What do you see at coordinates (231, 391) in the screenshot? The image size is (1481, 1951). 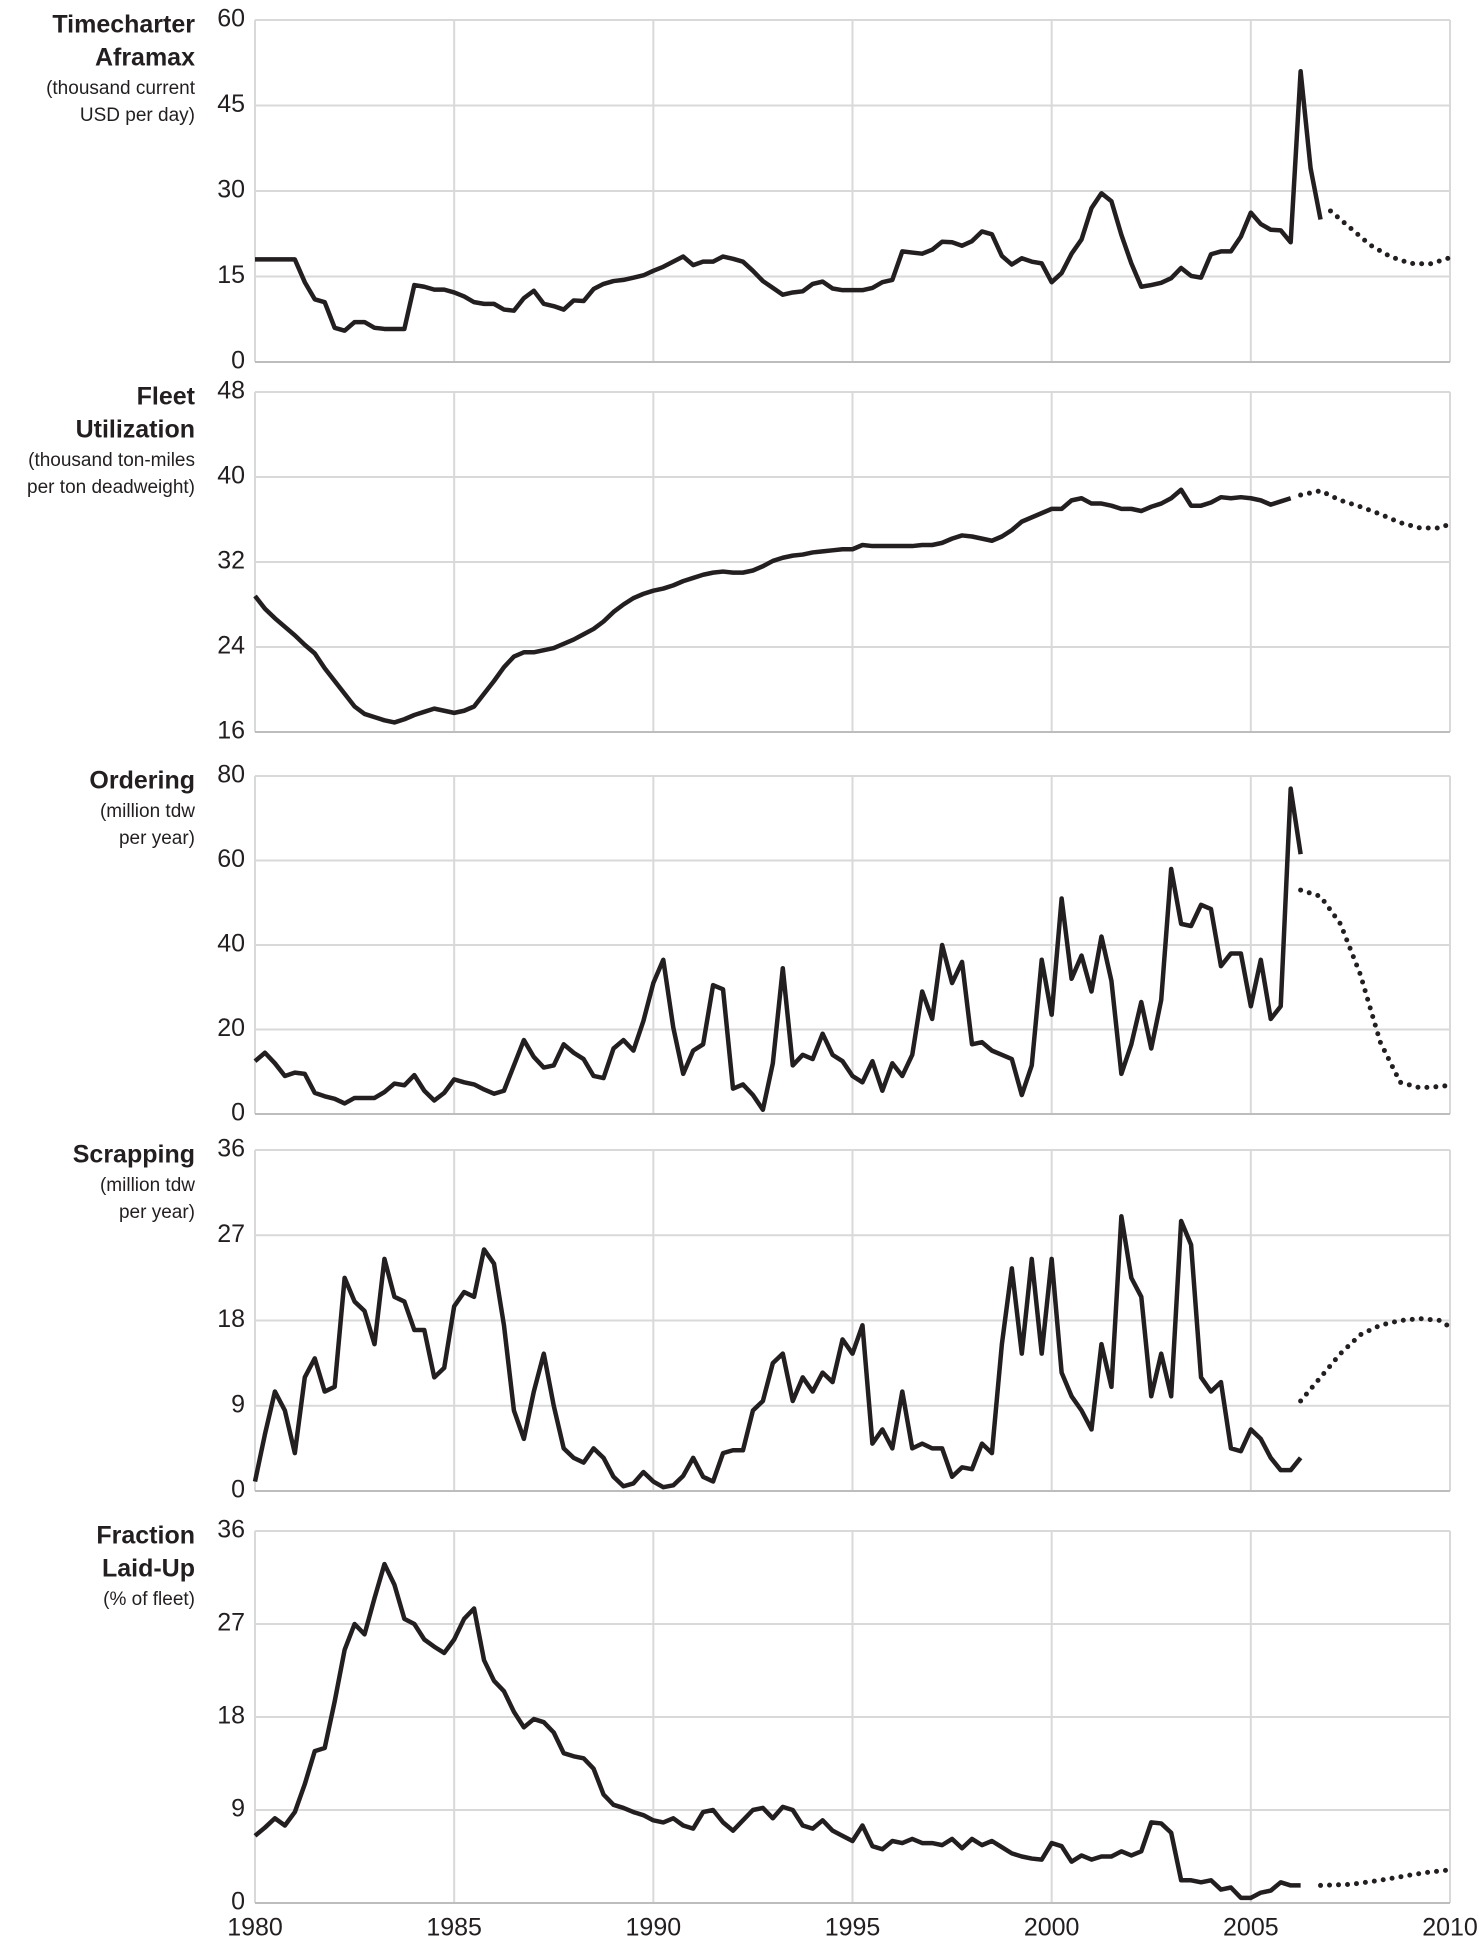 I see `y-tick-label: 48` at bounding box center [231, 391].